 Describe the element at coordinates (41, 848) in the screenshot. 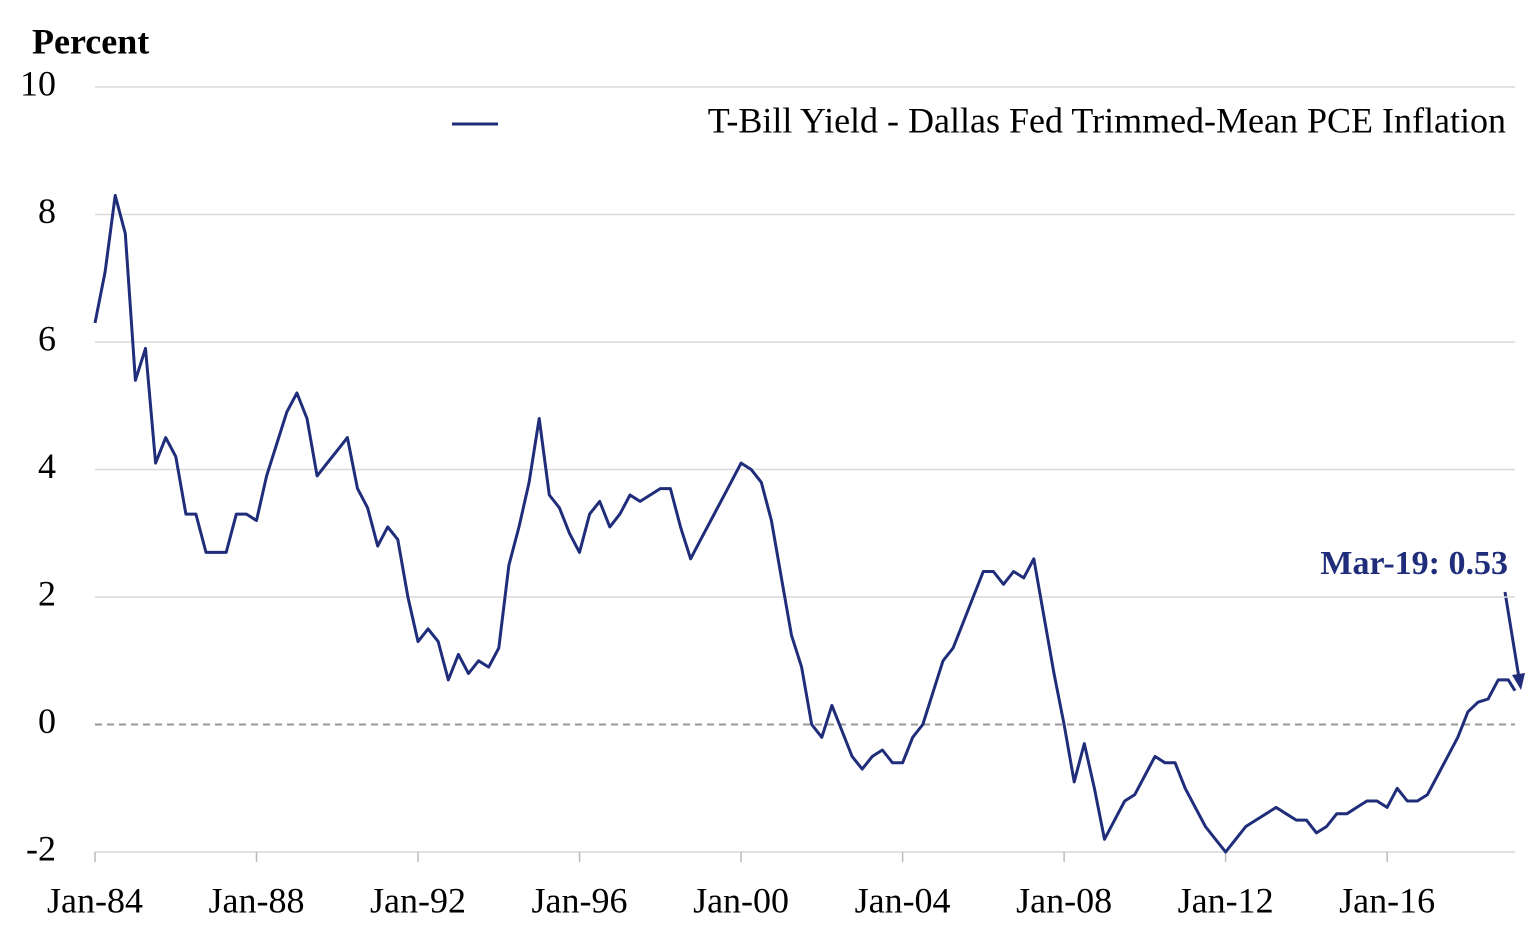

I see `y-tick-label: -2` at that location.